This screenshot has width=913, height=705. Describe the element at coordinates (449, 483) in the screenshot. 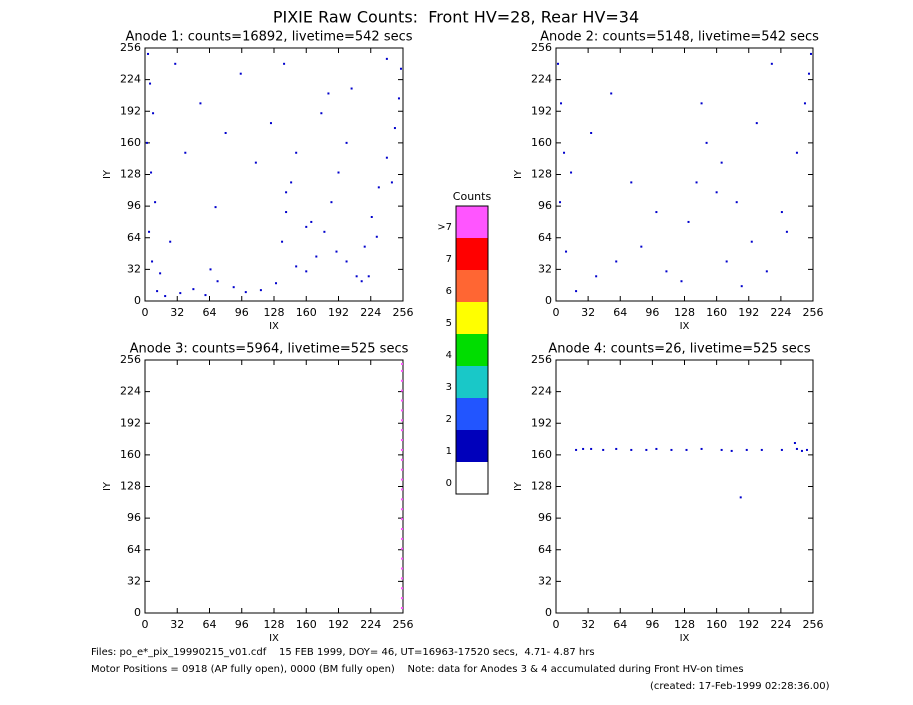

I see `colorbar-label: 0` at that location.